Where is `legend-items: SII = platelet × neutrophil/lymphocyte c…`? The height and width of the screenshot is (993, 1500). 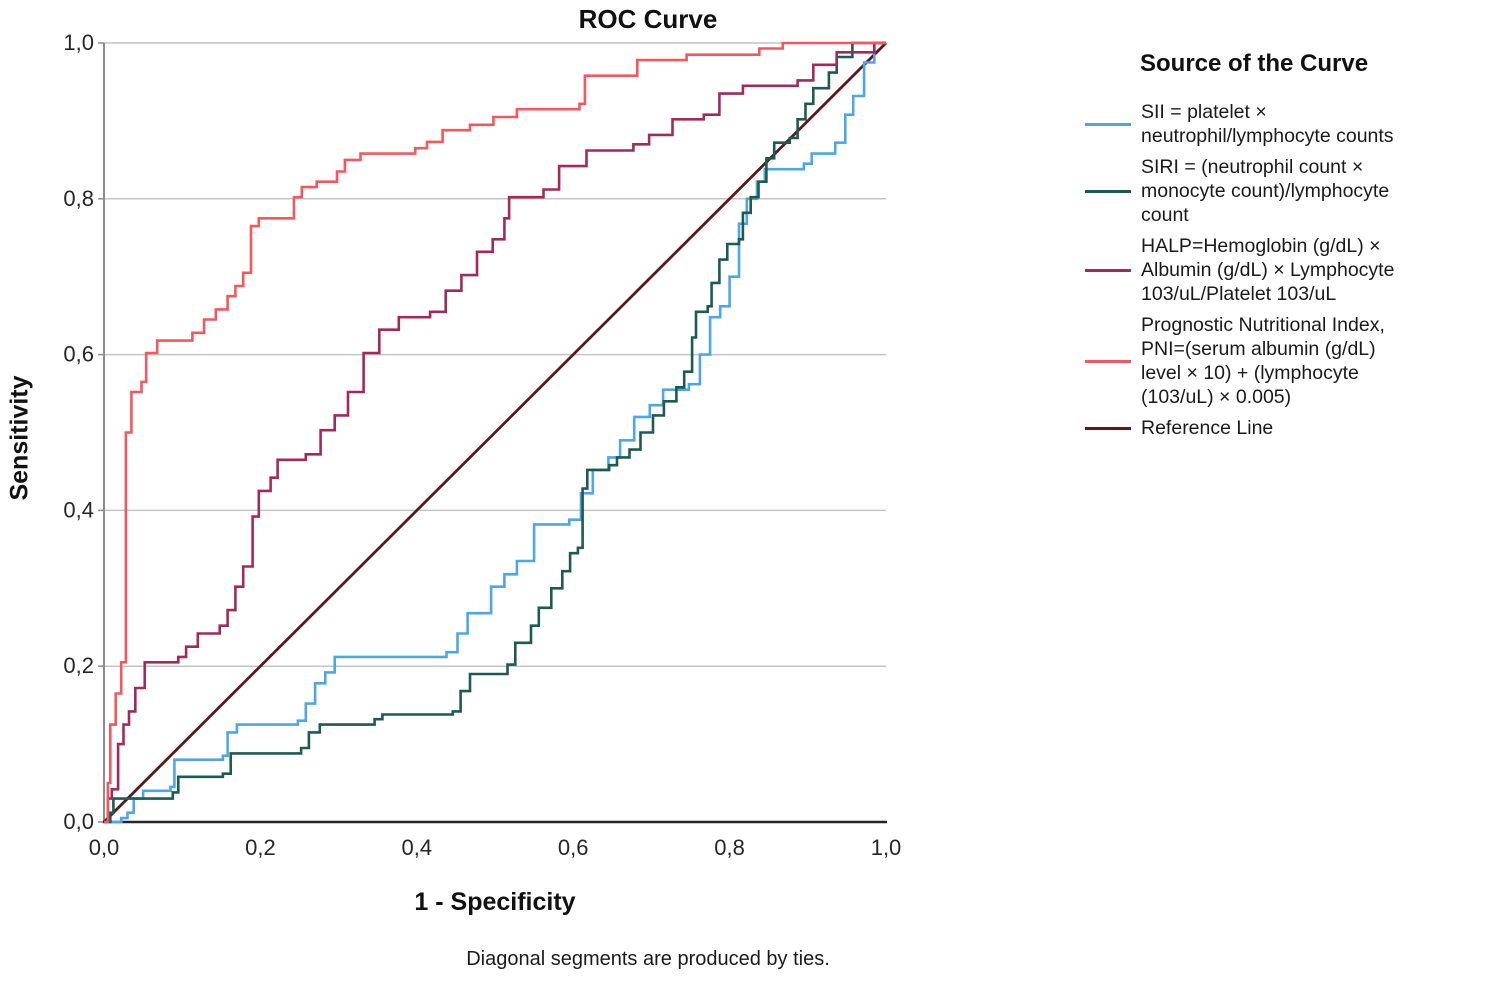
legend-items: SII = platelet × neutrophil/lymphocyte c… is located at coordinates (1291, 270).